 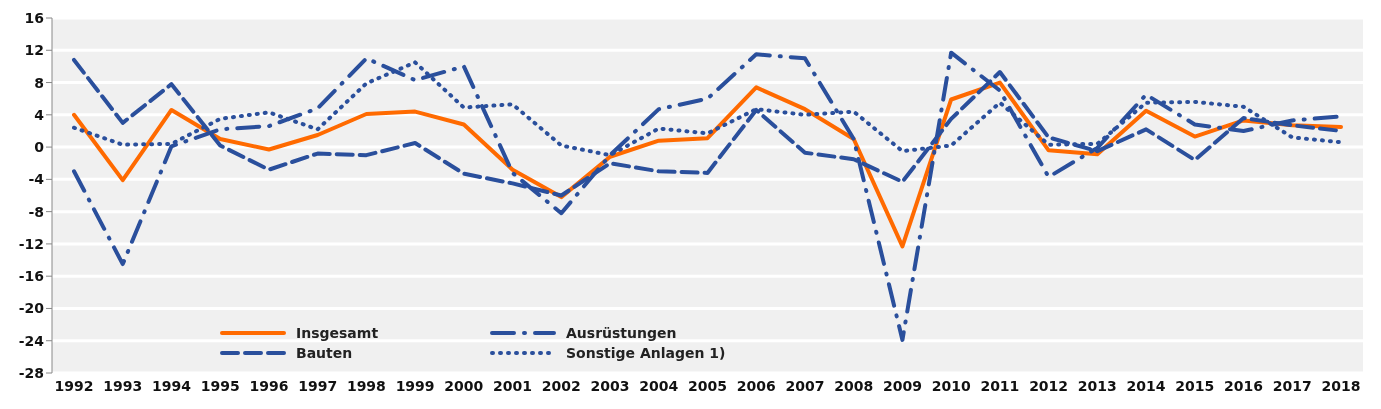 I want to click on x-tick-label: 1999, so click(x=415, y=385).